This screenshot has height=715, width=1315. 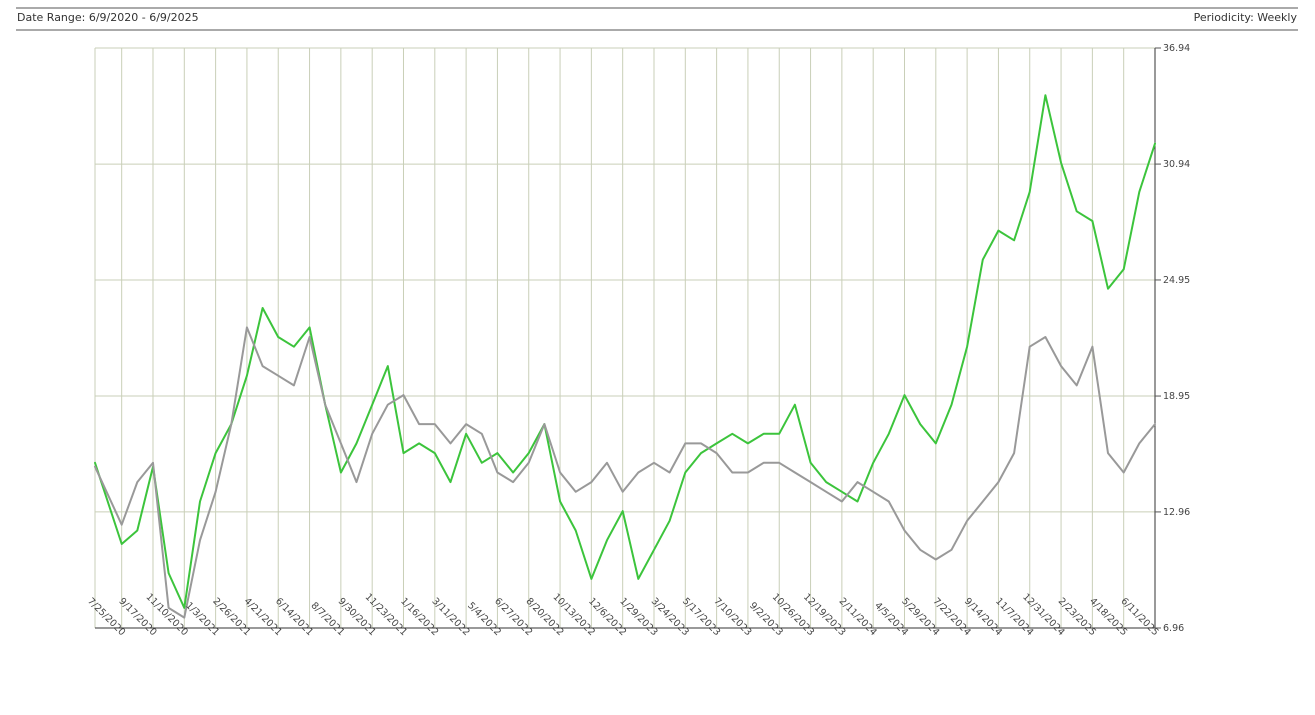 I want to click on y-tick-label: 18.95, so click(x=1176, y=396).